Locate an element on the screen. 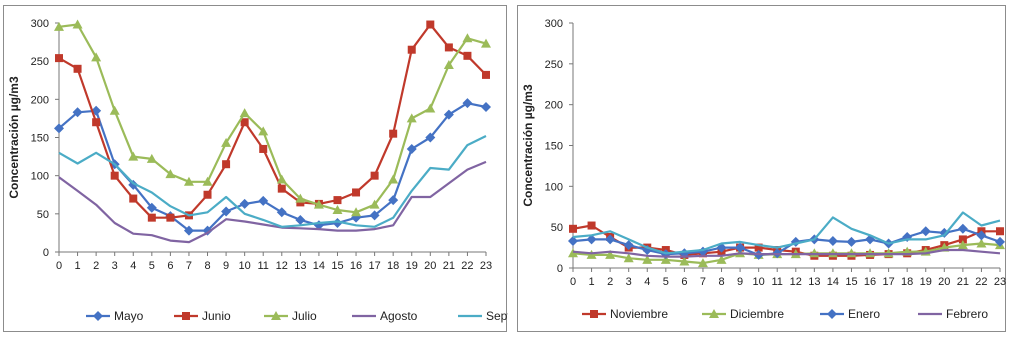  x-tick-label: 6 is located at coordinates (684, 282).